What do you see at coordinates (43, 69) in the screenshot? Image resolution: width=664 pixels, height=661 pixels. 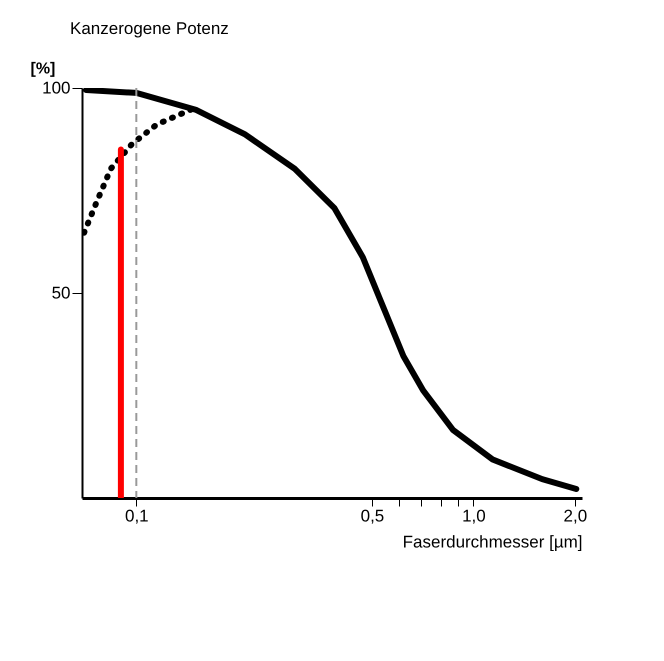 I see `y-axis-title: [%]` at bounding box center [43, 69].